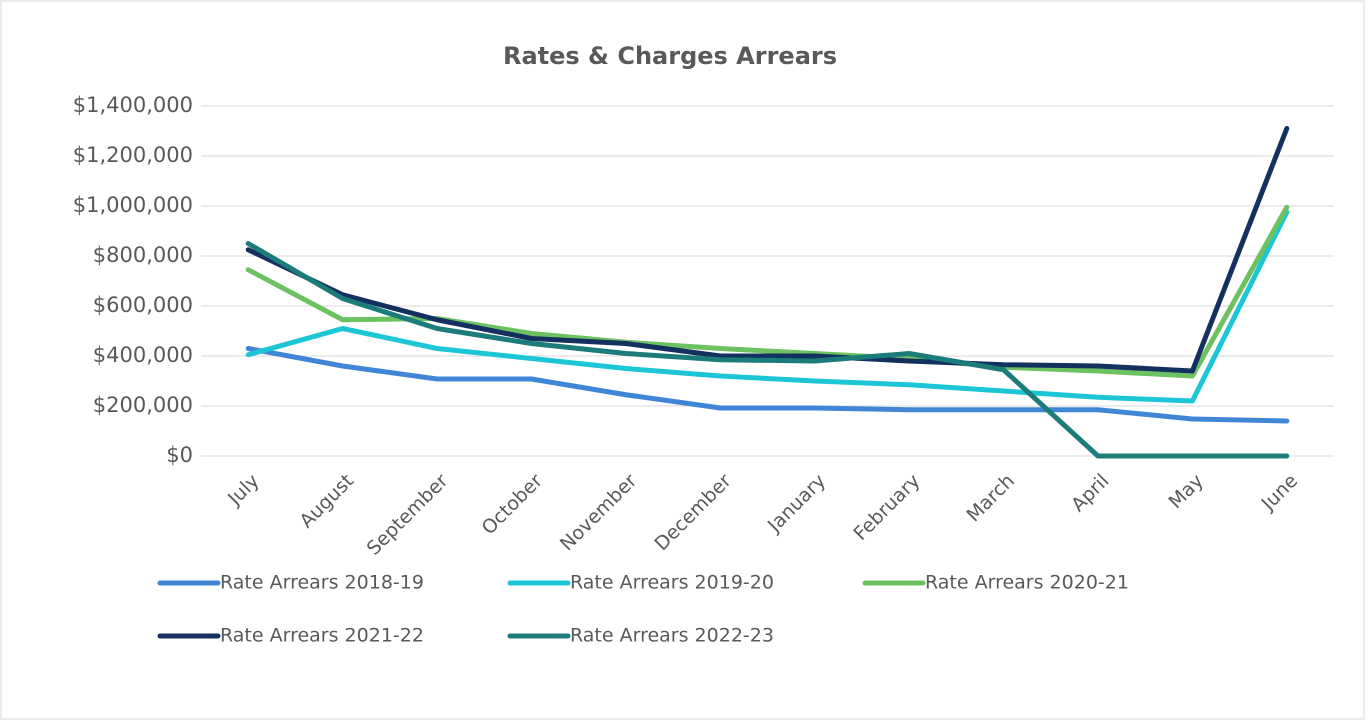 The image size is (1369, 722). Describe the element at coordinates (672, 583) in the screenshot. I see `legend-label: Rate Arrears 2019-20` at that location.